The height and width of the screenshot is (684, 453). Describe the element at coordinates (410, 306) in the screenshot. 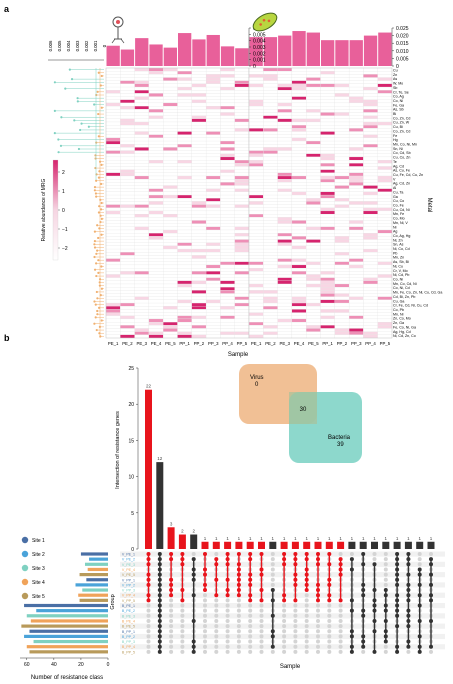

I see `metal-label: Cr, Fe, Cd, Ni, Cu, Cd` at that location.